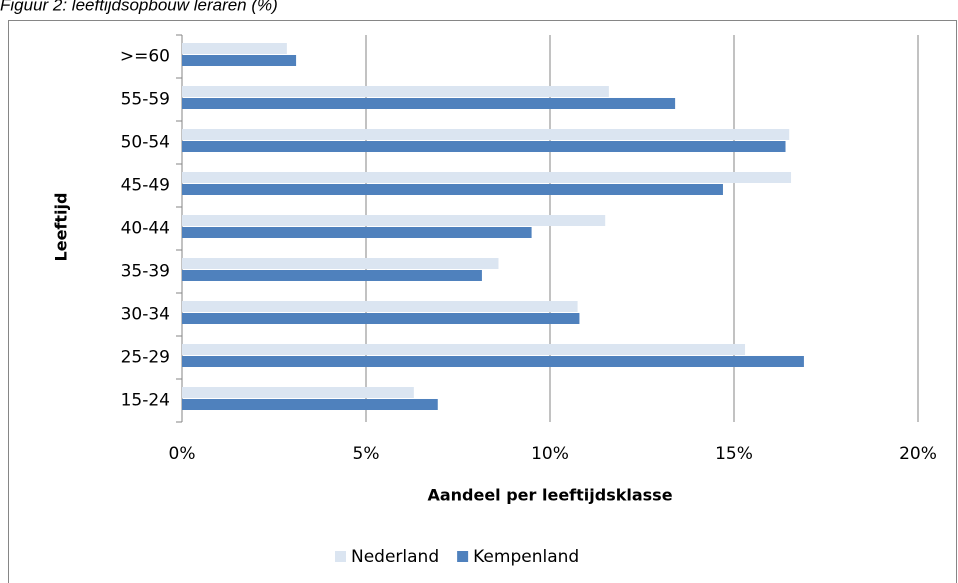  What do you see at coordinates (145, 186) in the screenshot?
I see `y-tick-label: 45-49` at bounding box center [145, 186].